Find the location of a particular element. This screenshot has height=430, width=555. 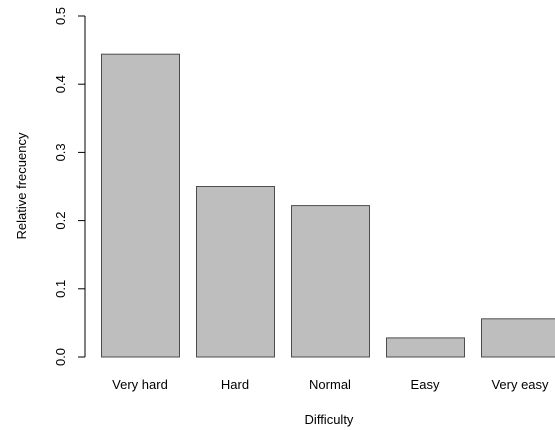

x-tick-label: Normal is located at coordinates (330, 384).